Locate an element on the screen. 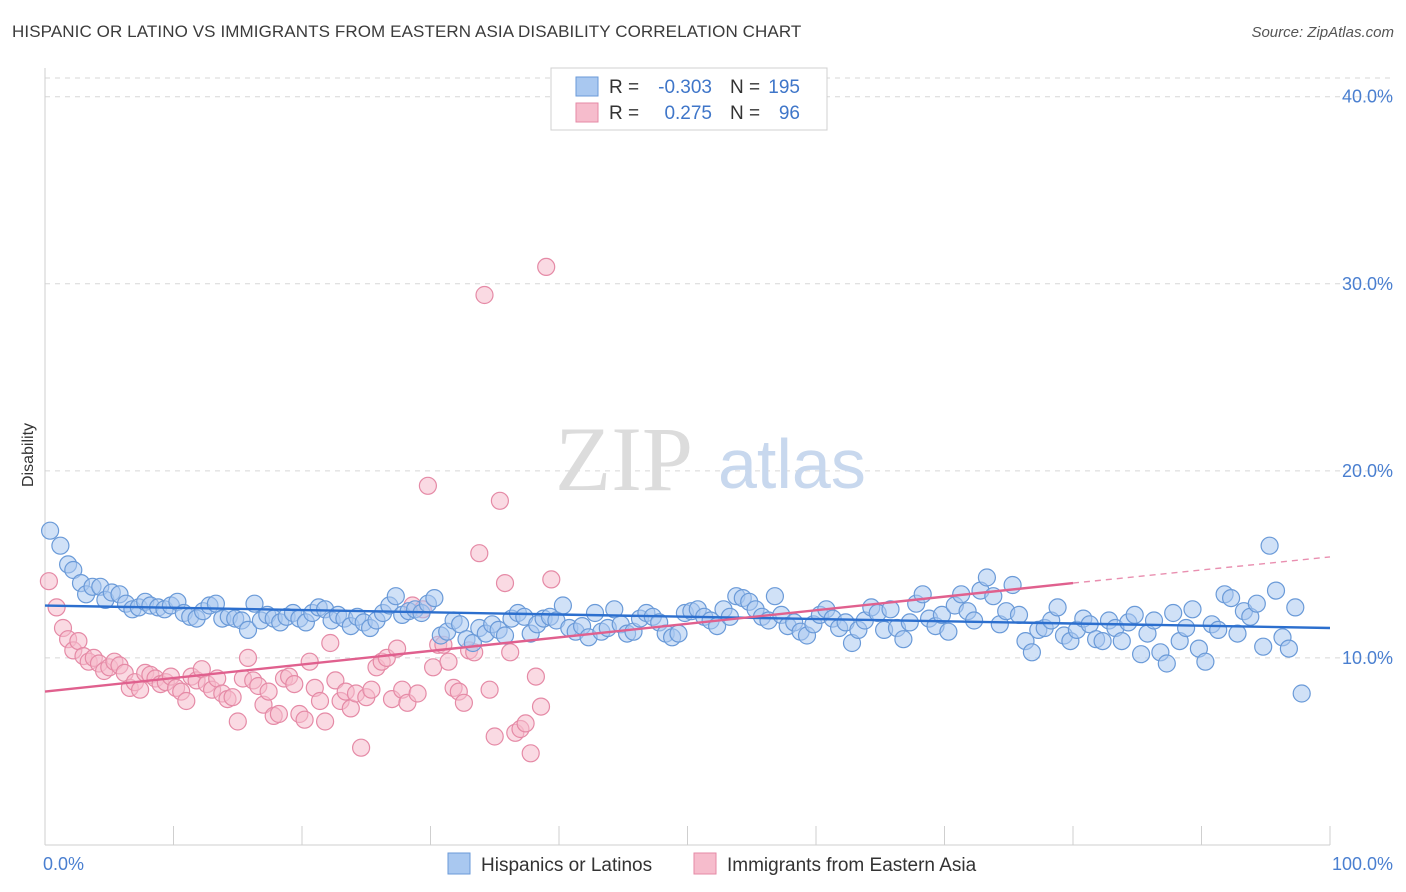  watermark: ZIP atlas is located at coordinates (710, 459).